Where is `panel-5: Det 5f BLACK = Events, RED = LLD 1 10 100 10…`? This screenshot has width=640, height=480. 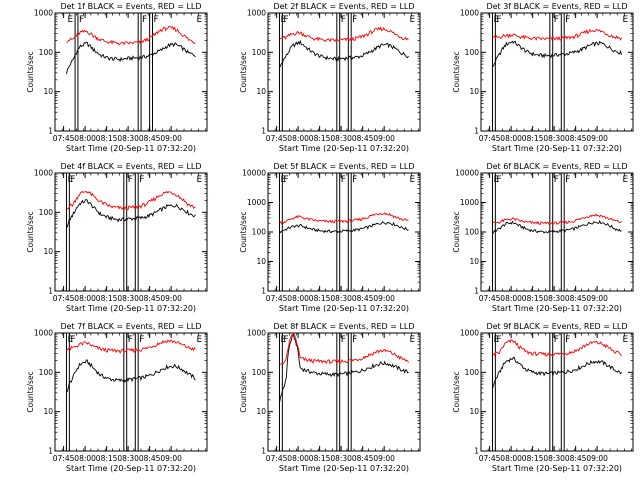 panel-5: Det 5f BLACK = Events, RED = LLD 1 10 100 10… is located at coordinates (330, 237).